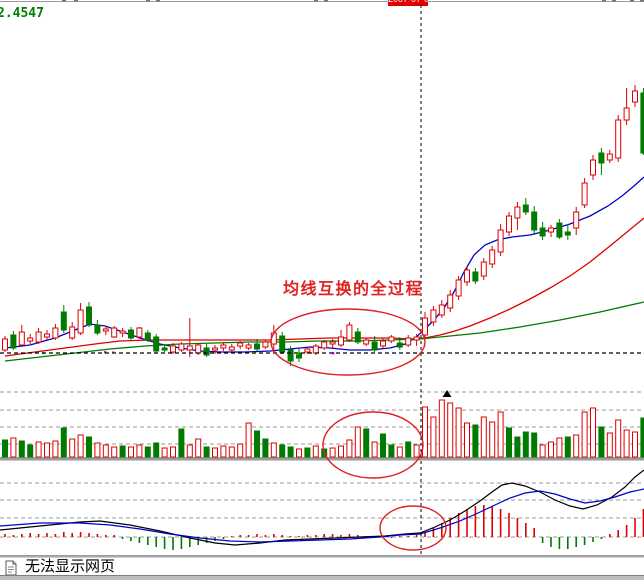  I want to click on window-edge-band, so click(322, 577).